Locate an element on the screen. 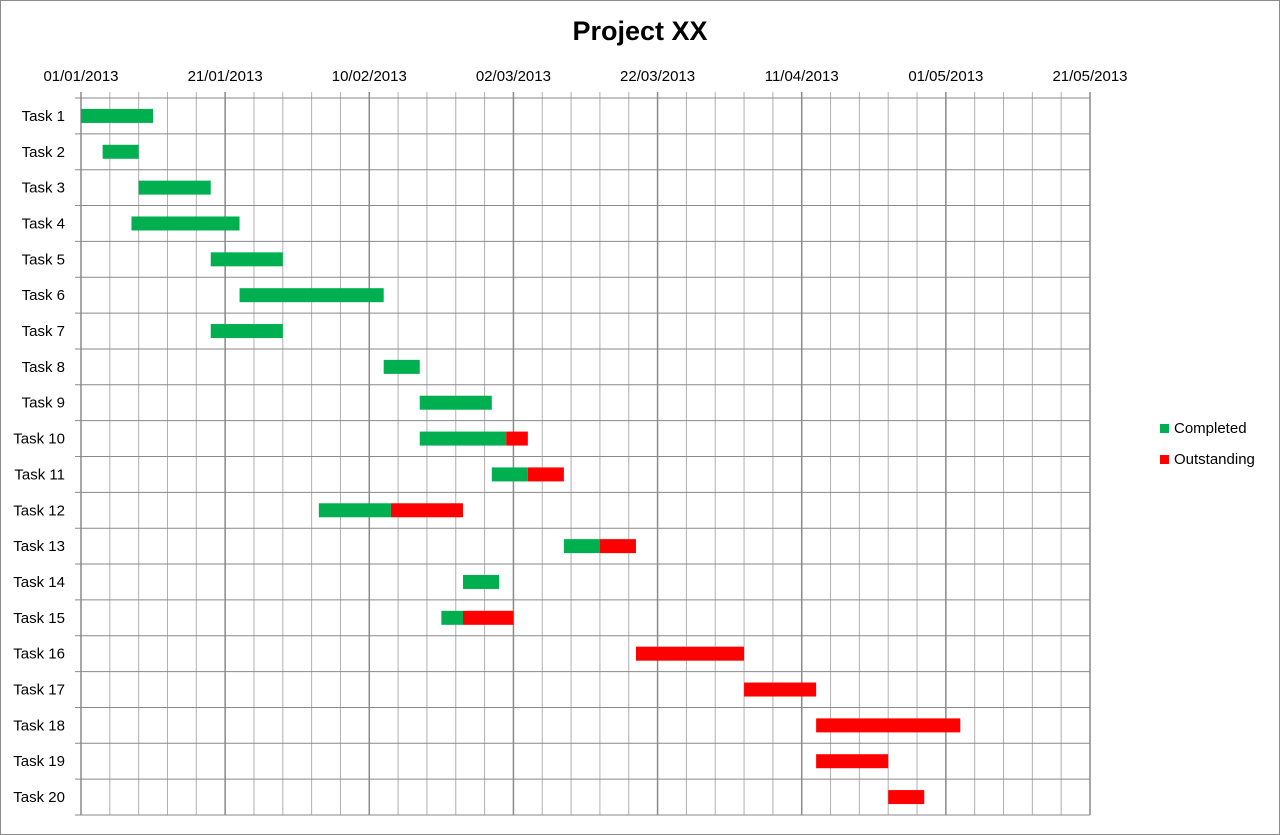  task-label: Task 20 is located at coordinates (39, 797).